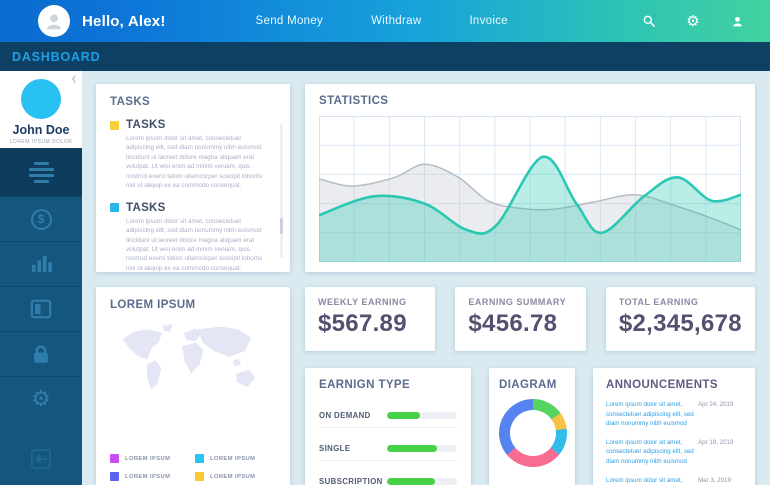  I want to click on progress-row: SUBSCRIPTION, so click(388, 478).